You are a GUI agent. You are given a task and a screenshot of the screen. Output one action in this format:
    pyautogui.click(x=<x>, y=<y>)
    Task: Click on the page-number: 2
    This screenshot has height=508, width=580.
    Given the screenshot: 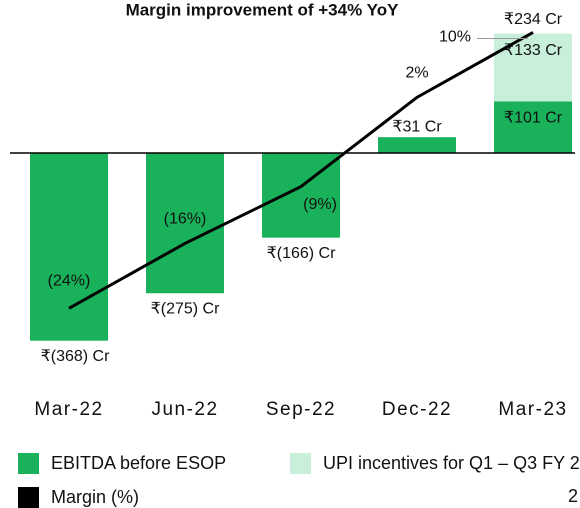 What is the action you would take?
    pyautogui.click(x=573, y=496)
    